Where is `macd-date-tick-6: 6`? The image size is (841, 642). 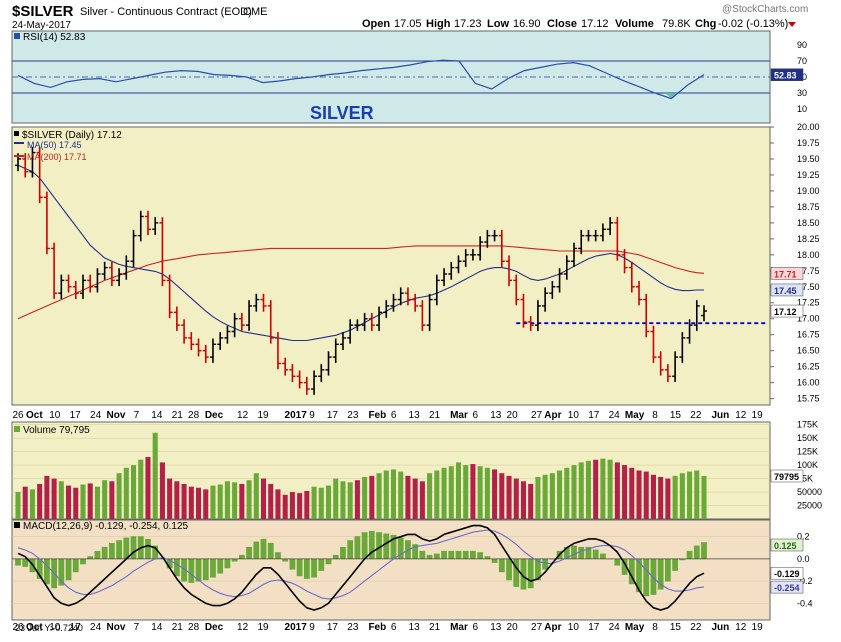 macd-date-tick-6: 6 is located at coordinates (394, 627).